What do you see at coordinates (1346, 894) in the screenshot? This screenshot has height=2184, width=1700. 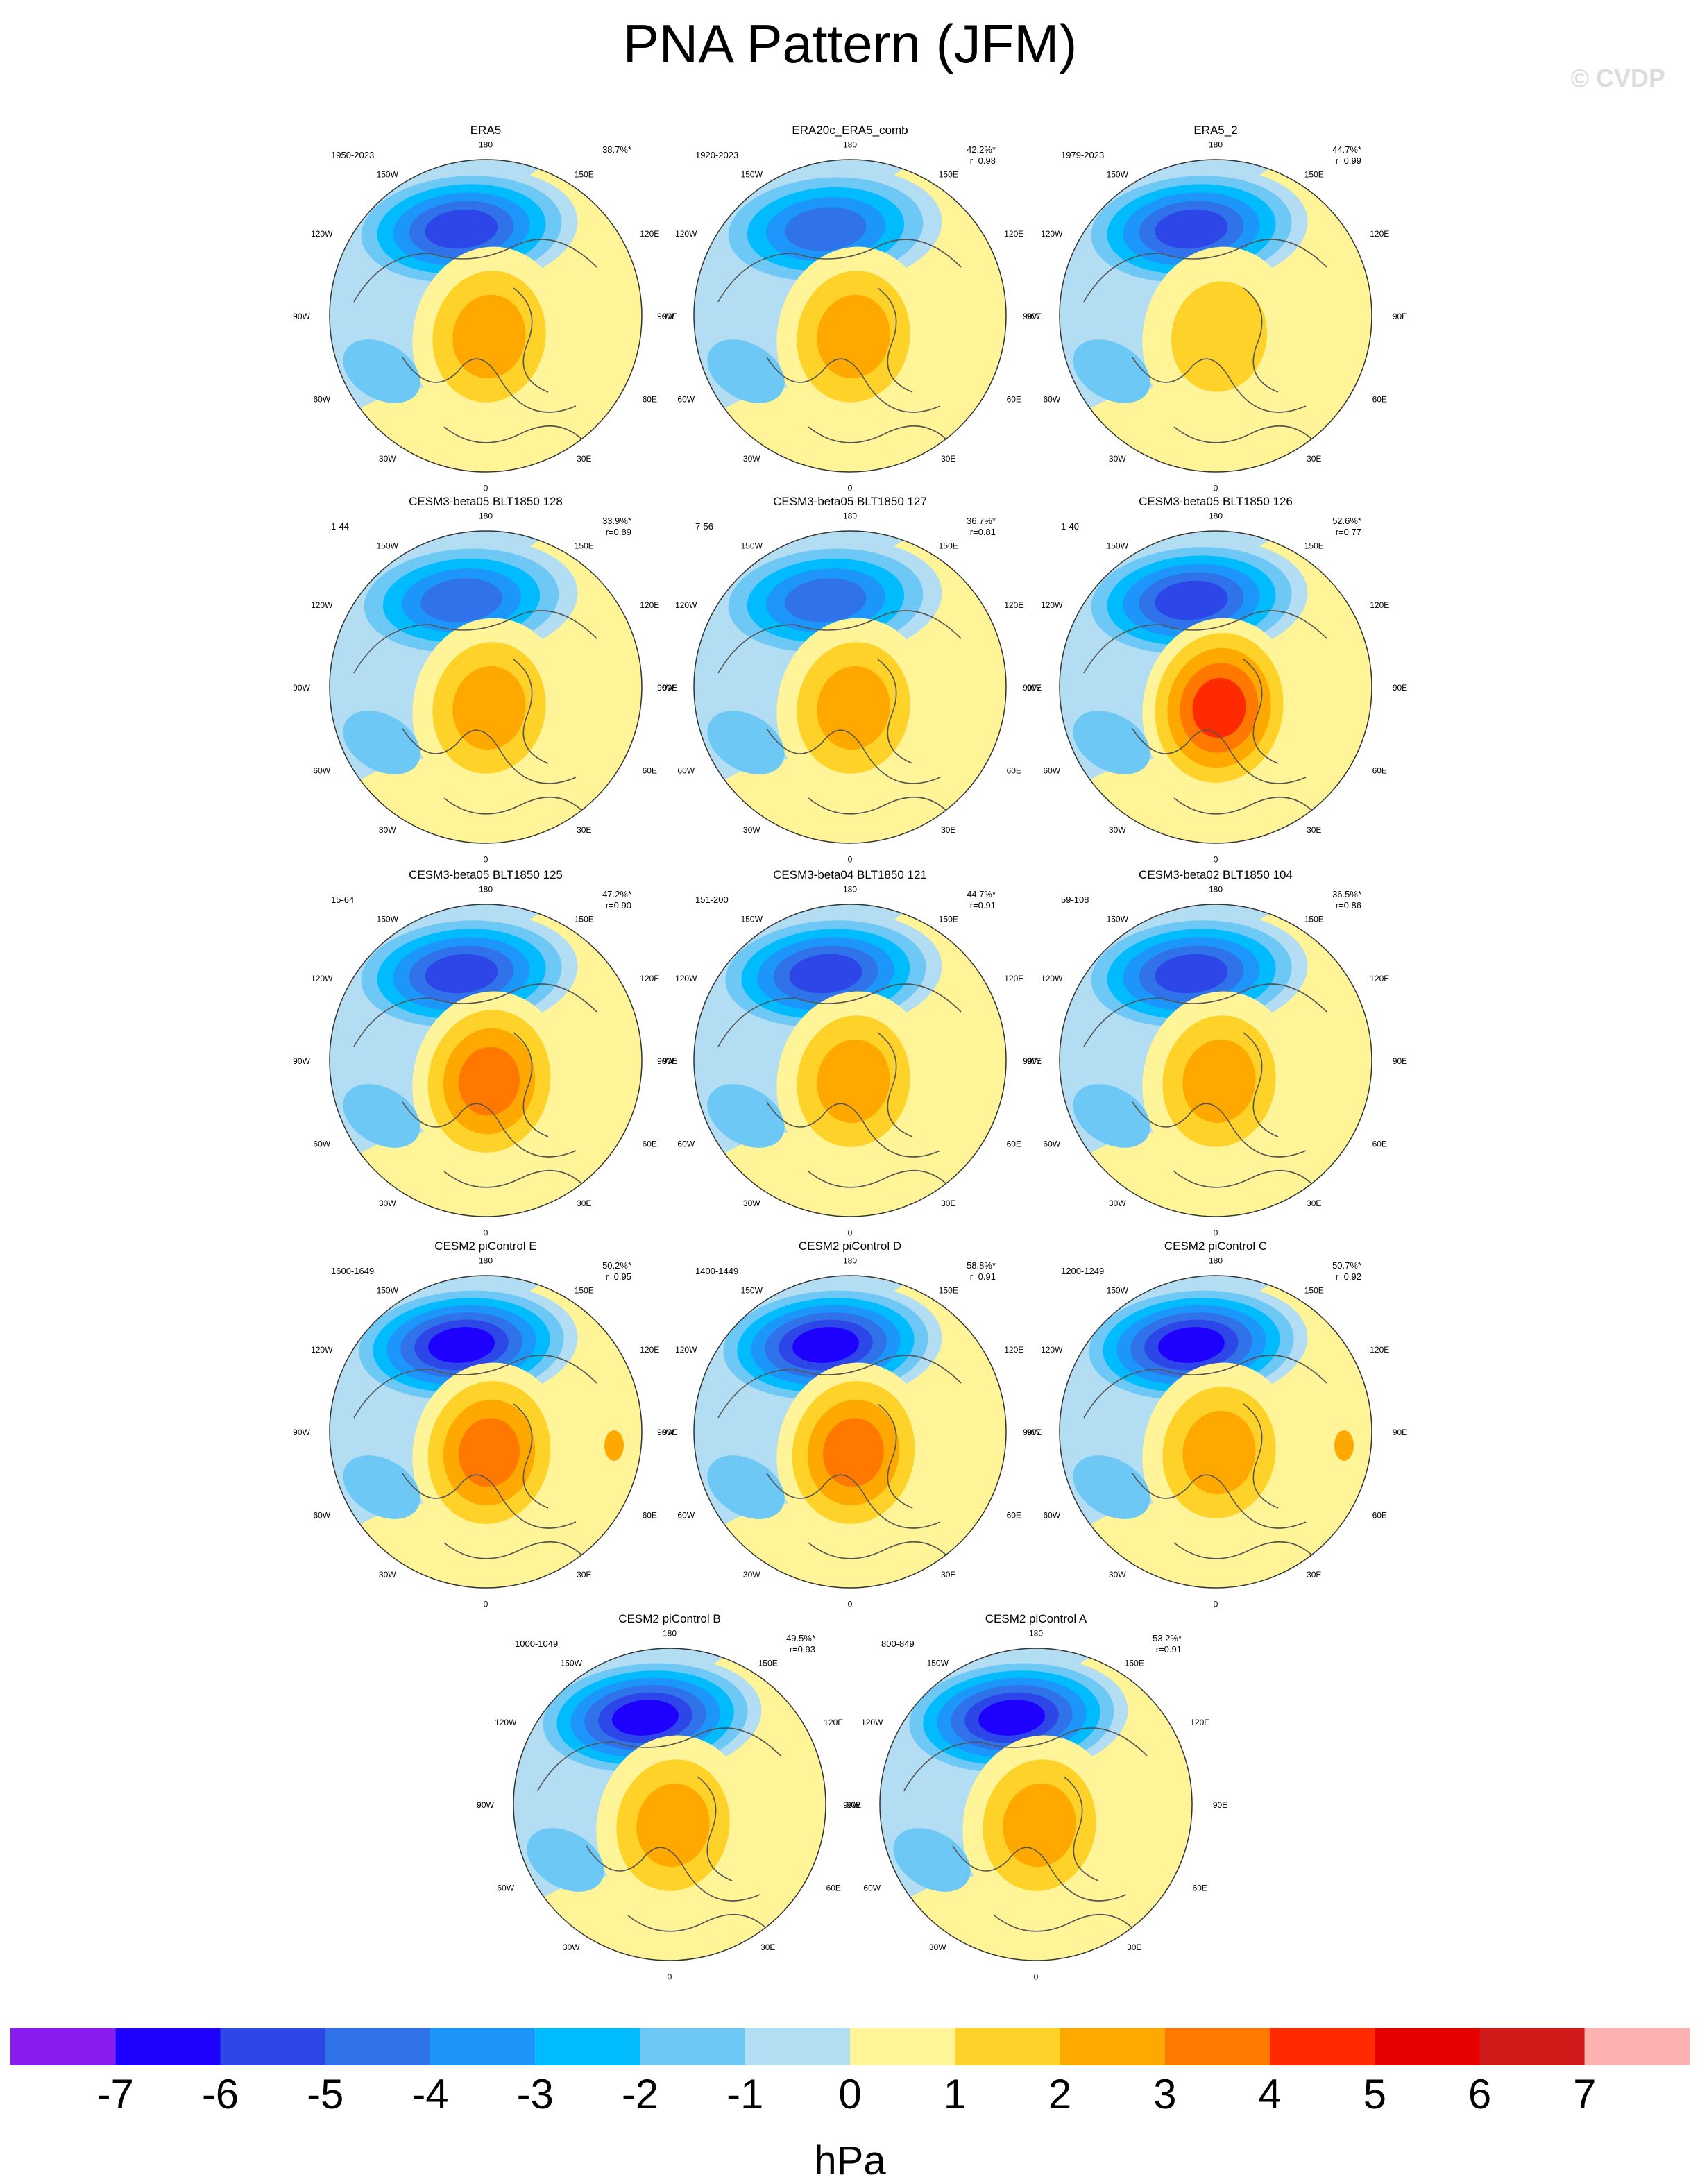 I see `panel-variance: 36.5%*` at bounding box center [1346, 894].